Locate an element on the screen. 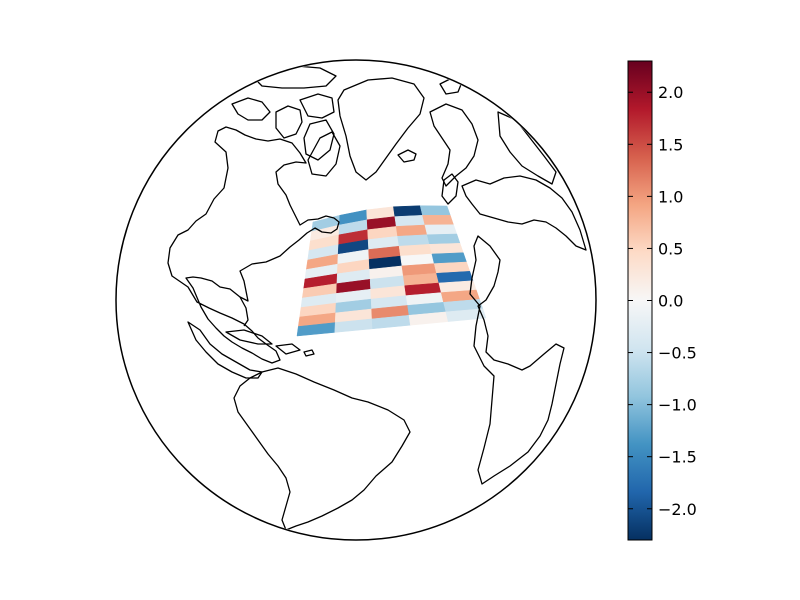  coast-iceland is located at coordinates (407, 156).